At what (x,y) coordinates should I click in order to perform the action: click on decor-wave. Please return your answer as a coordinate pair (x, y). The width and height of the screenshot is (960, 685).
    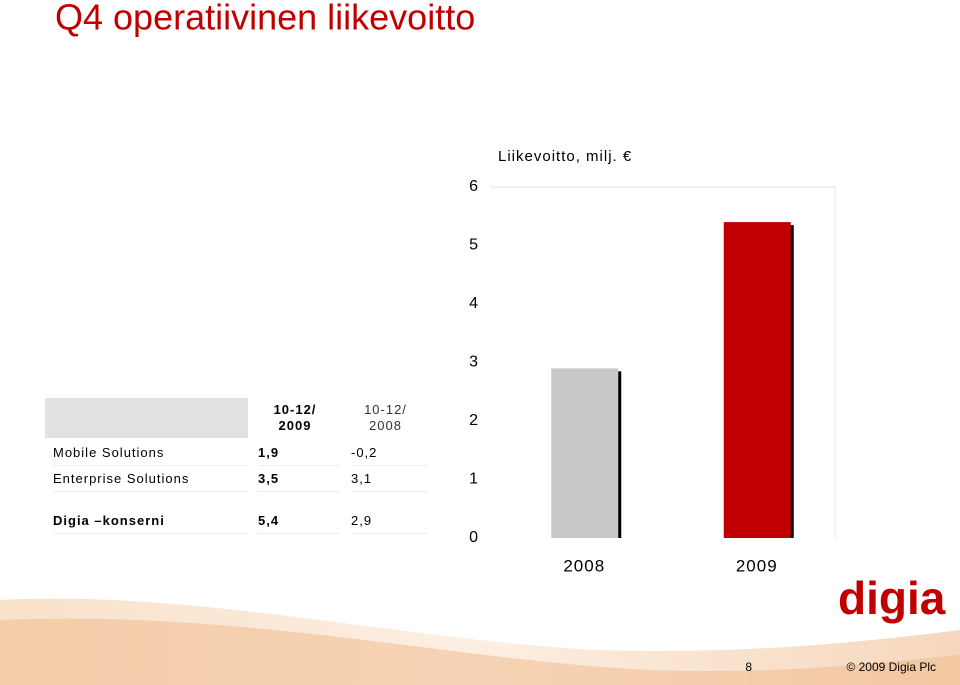
    Looking at the image, I should click on (480, 651).